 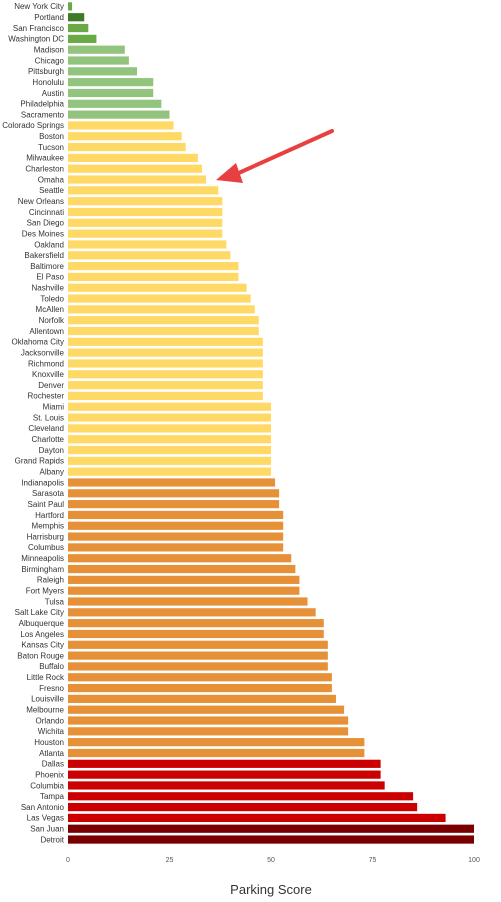 What do you see at coordinates (51, 450) in the screenshot?
I see `category-label: Dayton` at bounding box center [51, 450].